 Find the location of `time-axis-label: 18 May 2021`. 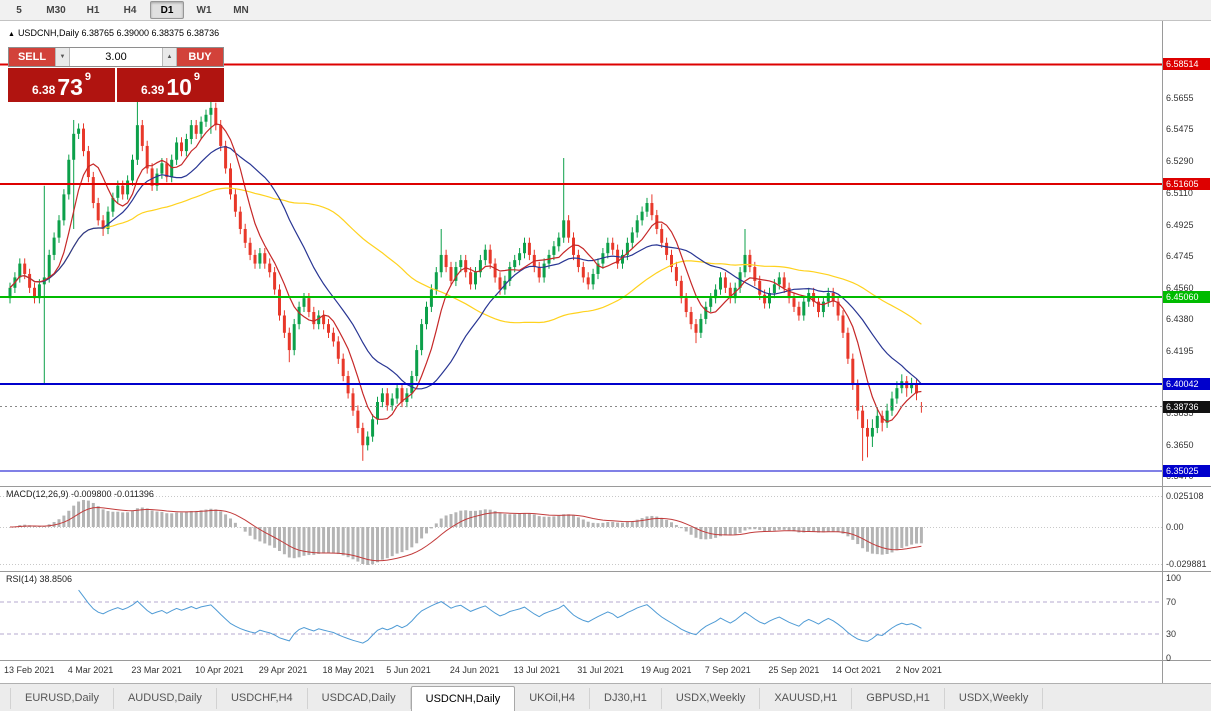

time-axis-label: 18 May 2021 is located at coordinates (348, 670).